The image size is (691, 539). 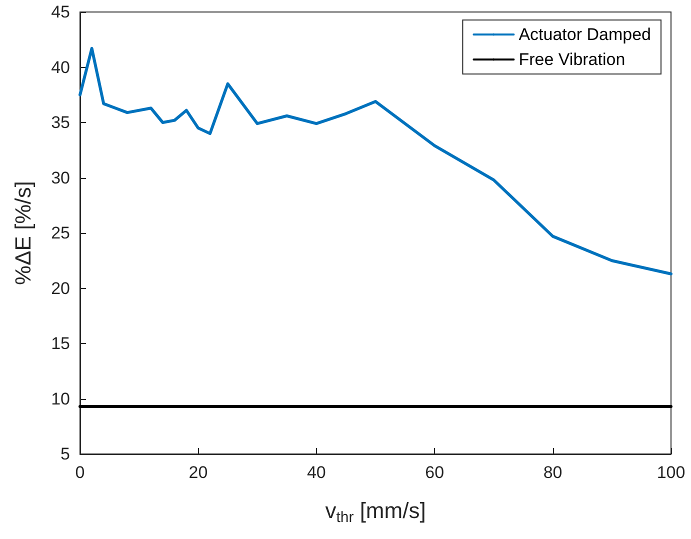 I want to click on y-tick-label: 5, so click(x=65, y=454).